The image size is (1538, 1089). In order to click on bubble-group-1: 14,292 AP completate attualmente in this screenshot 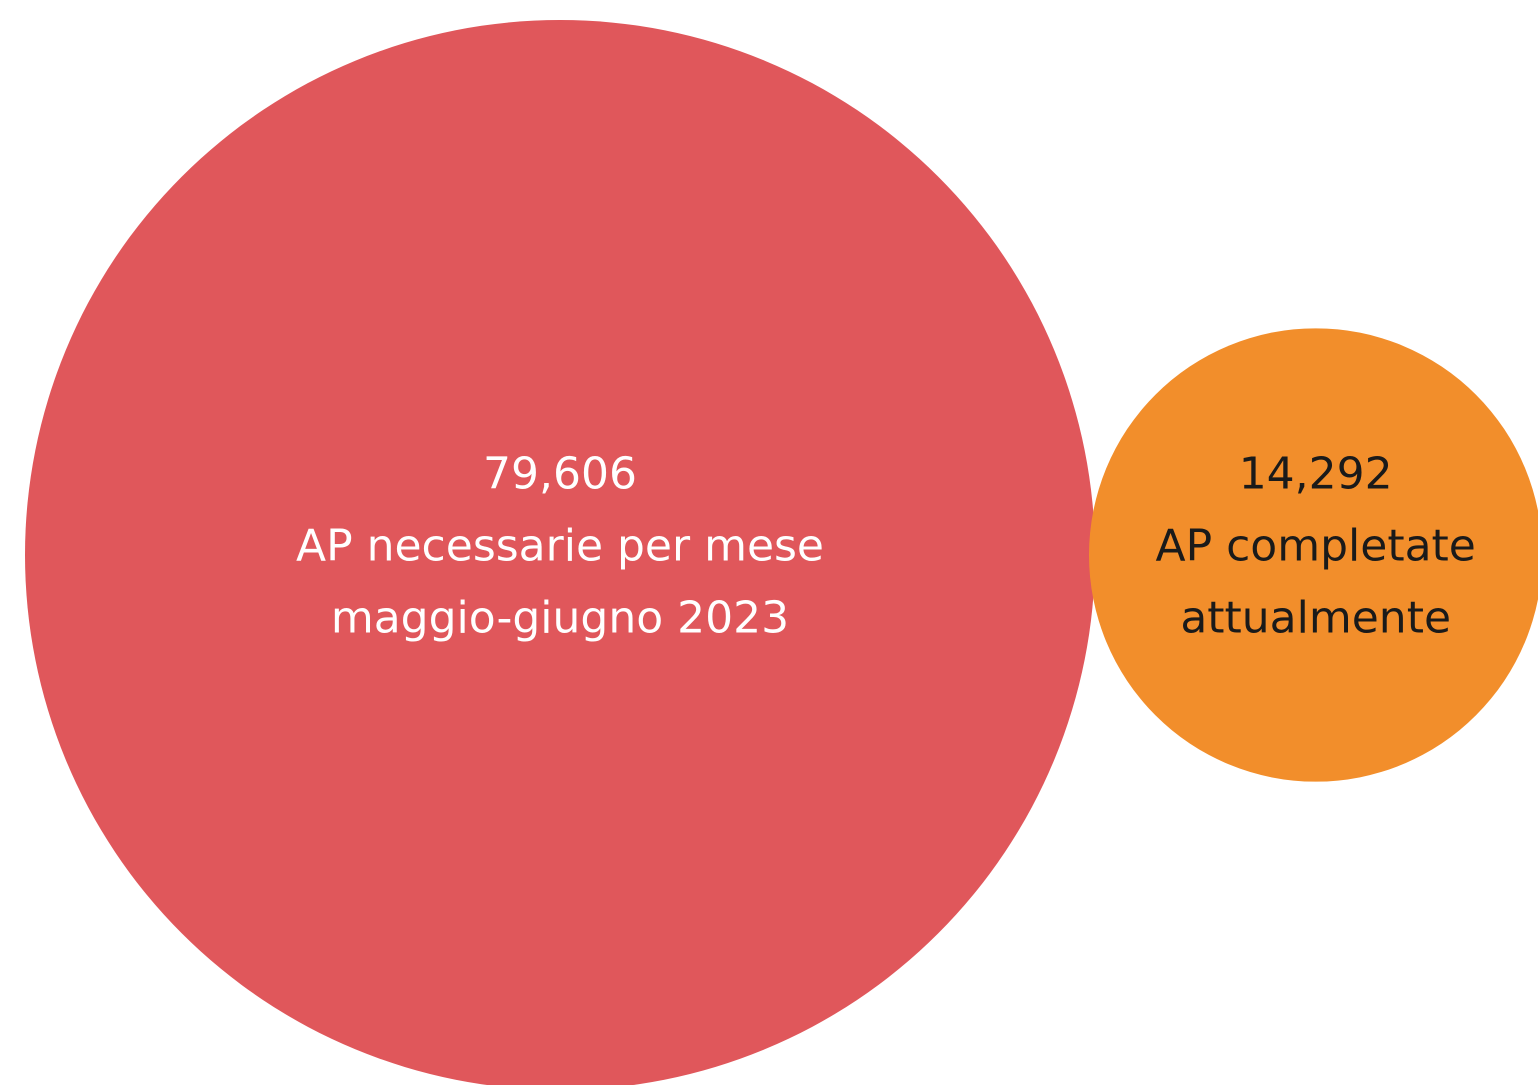, I will do `click(1313, 555)`.